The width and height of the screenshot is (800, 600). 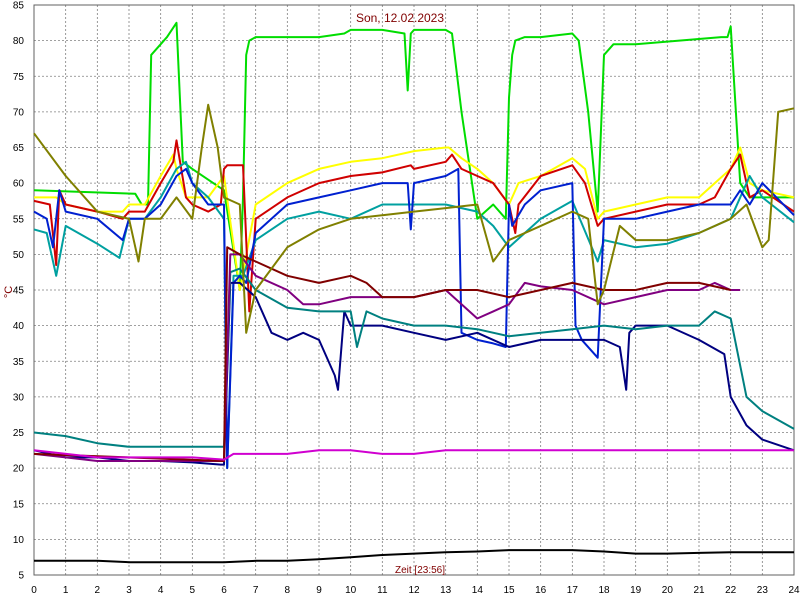 I want to click on x-tick-label: 3, so click(x=129, y=590).